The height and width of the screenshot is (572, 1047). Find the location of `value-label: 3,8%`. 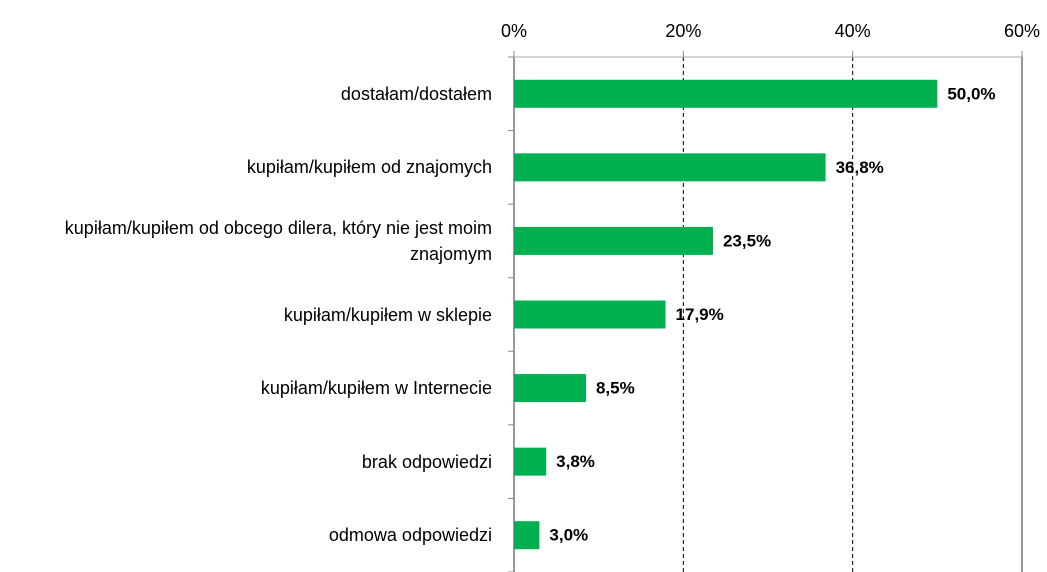

value-label: 3,8% is located at coordinates (575, 461).